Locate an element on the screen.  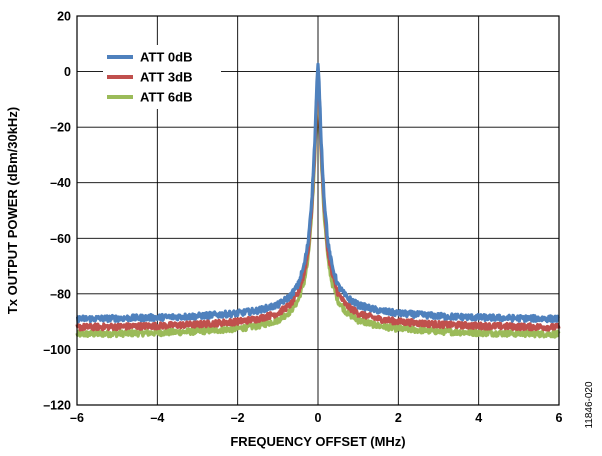
y-tick-label: –100 is located at coordinates (57, 350).